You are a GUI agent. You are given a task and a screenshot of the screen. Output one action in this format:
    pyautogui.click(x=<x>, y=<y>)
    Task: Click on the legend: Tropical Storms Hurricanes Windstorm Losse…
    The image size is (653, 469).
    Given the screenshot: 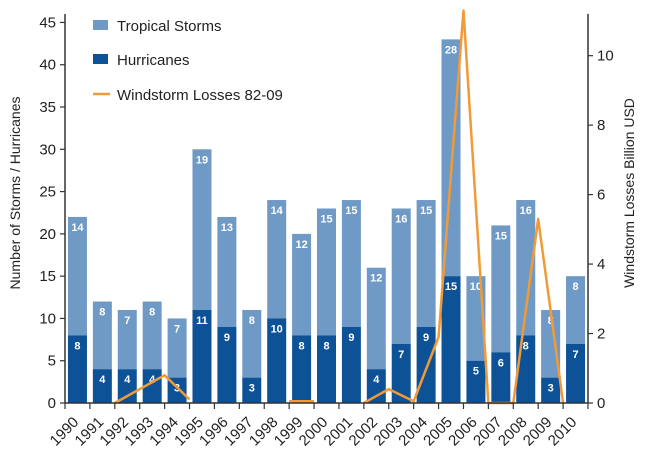 What is the action you would take?
    pyautogui.click(x=188, y=61)
    